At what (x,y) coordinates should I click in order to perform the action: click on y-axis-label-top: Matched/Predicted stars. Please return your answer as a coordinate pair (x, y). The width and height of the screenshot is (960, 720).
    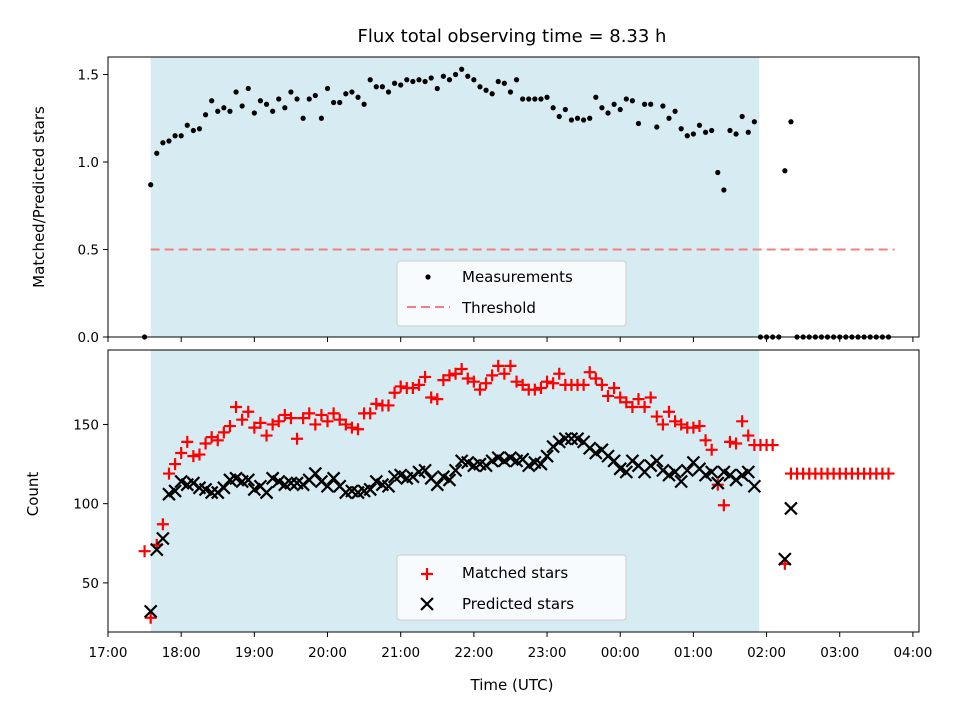
    Looking at the image, I should click on (39, 197).